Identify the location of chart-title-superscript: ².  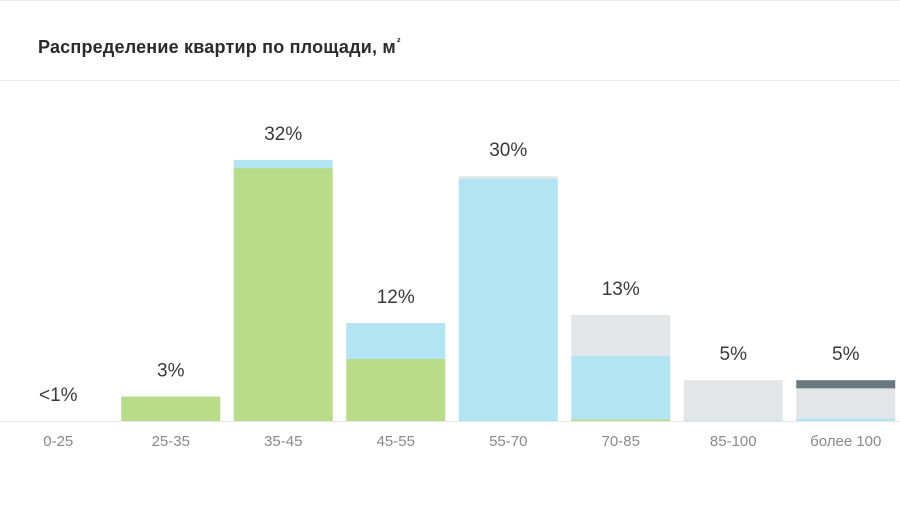
(398, 43).